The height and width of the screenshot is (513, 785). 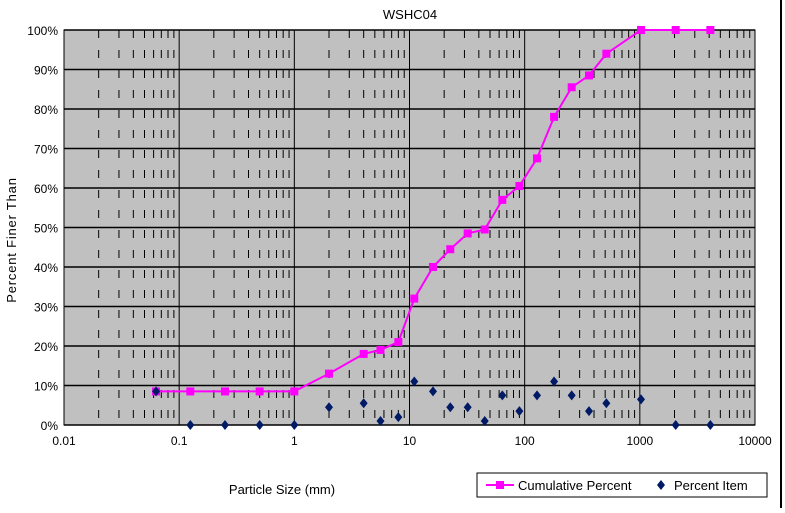 I want to click on chart-title: WSHC04, so click(x=410, y=14).